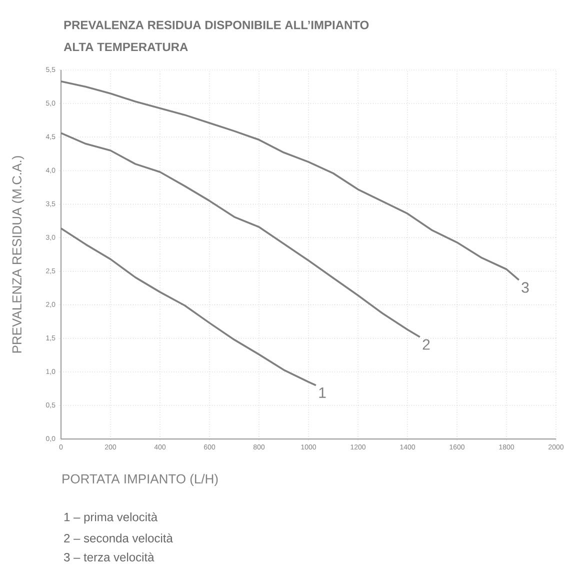 Image resolution: width=579 pixels, height=565 pixels. Describe the element at coordinates (322, 393) in the screenshot. I see `series-label: 1` at that location.